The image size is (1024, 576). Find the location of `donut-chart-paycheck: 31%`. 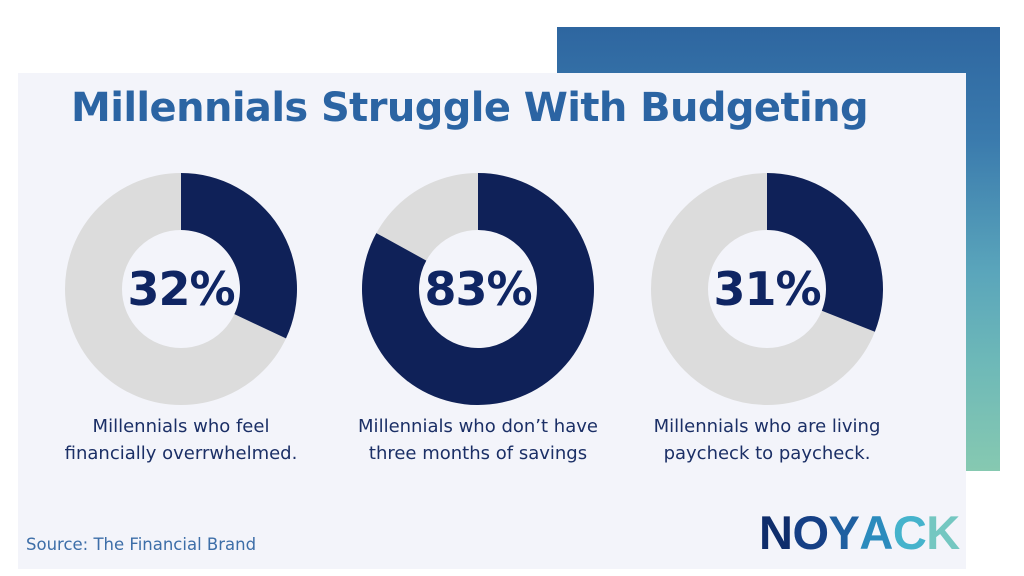

donut-chart-paycheck: 31% is located at coordinates (767, 289).